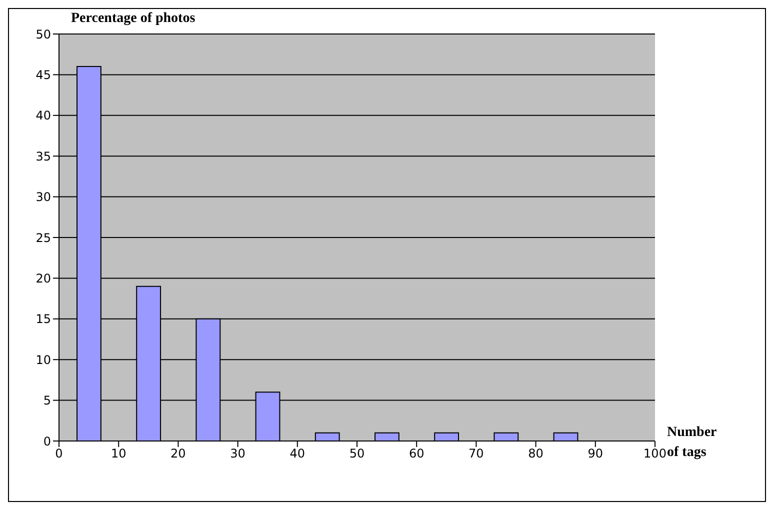 This screenshot has width=774, height=510. I want to click on x-axis-title: Number of tags, so click(692, 443).